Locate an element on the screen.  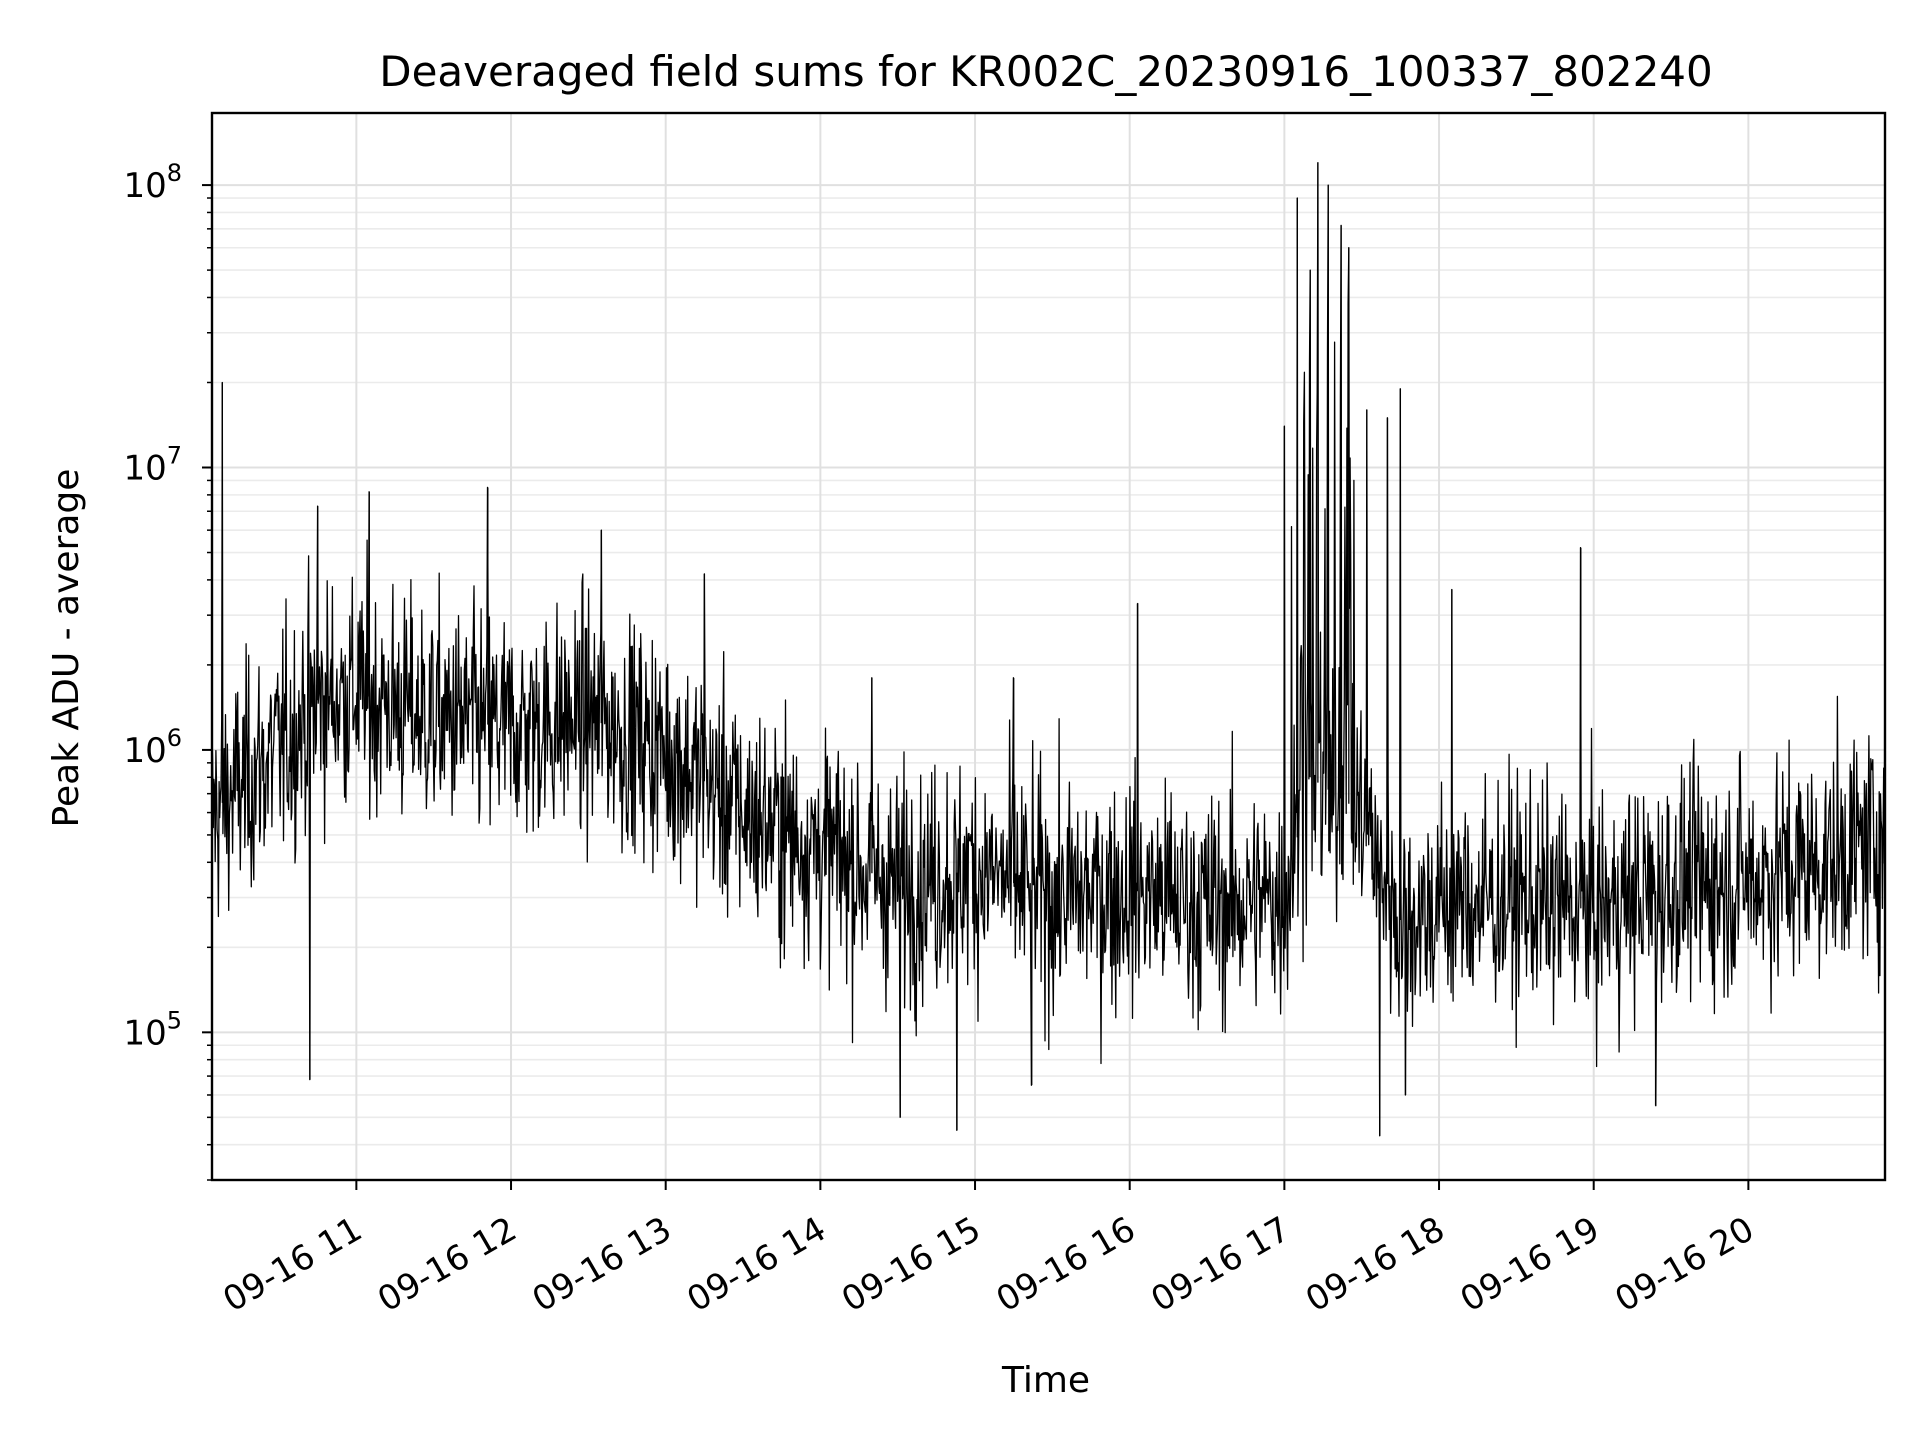
y-tick-label: 10⁸ is located at coordinates (152, 182).